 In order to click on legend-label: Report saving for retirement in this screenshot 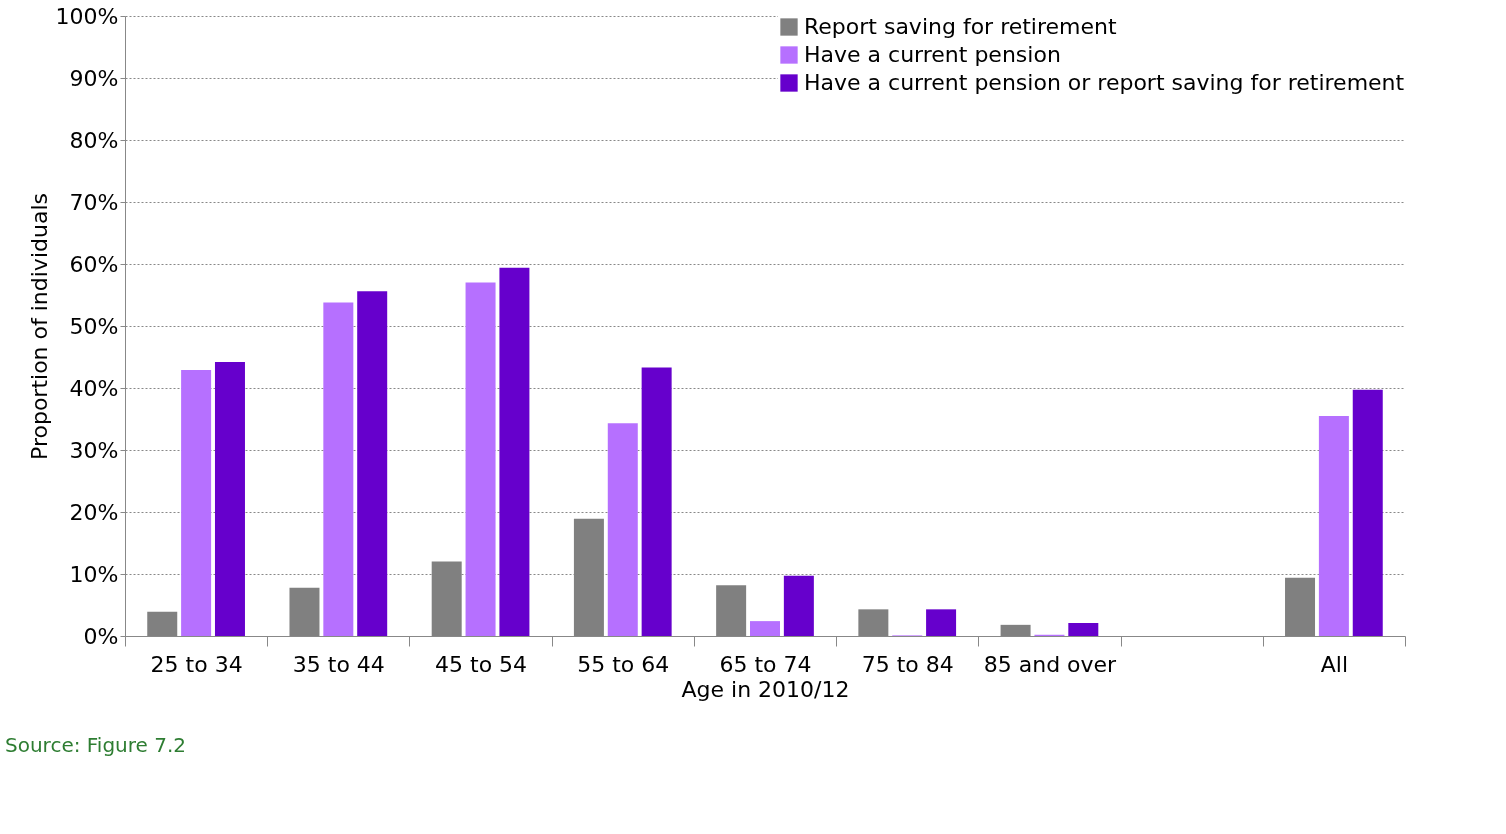, I will do `click(960, 26)`.